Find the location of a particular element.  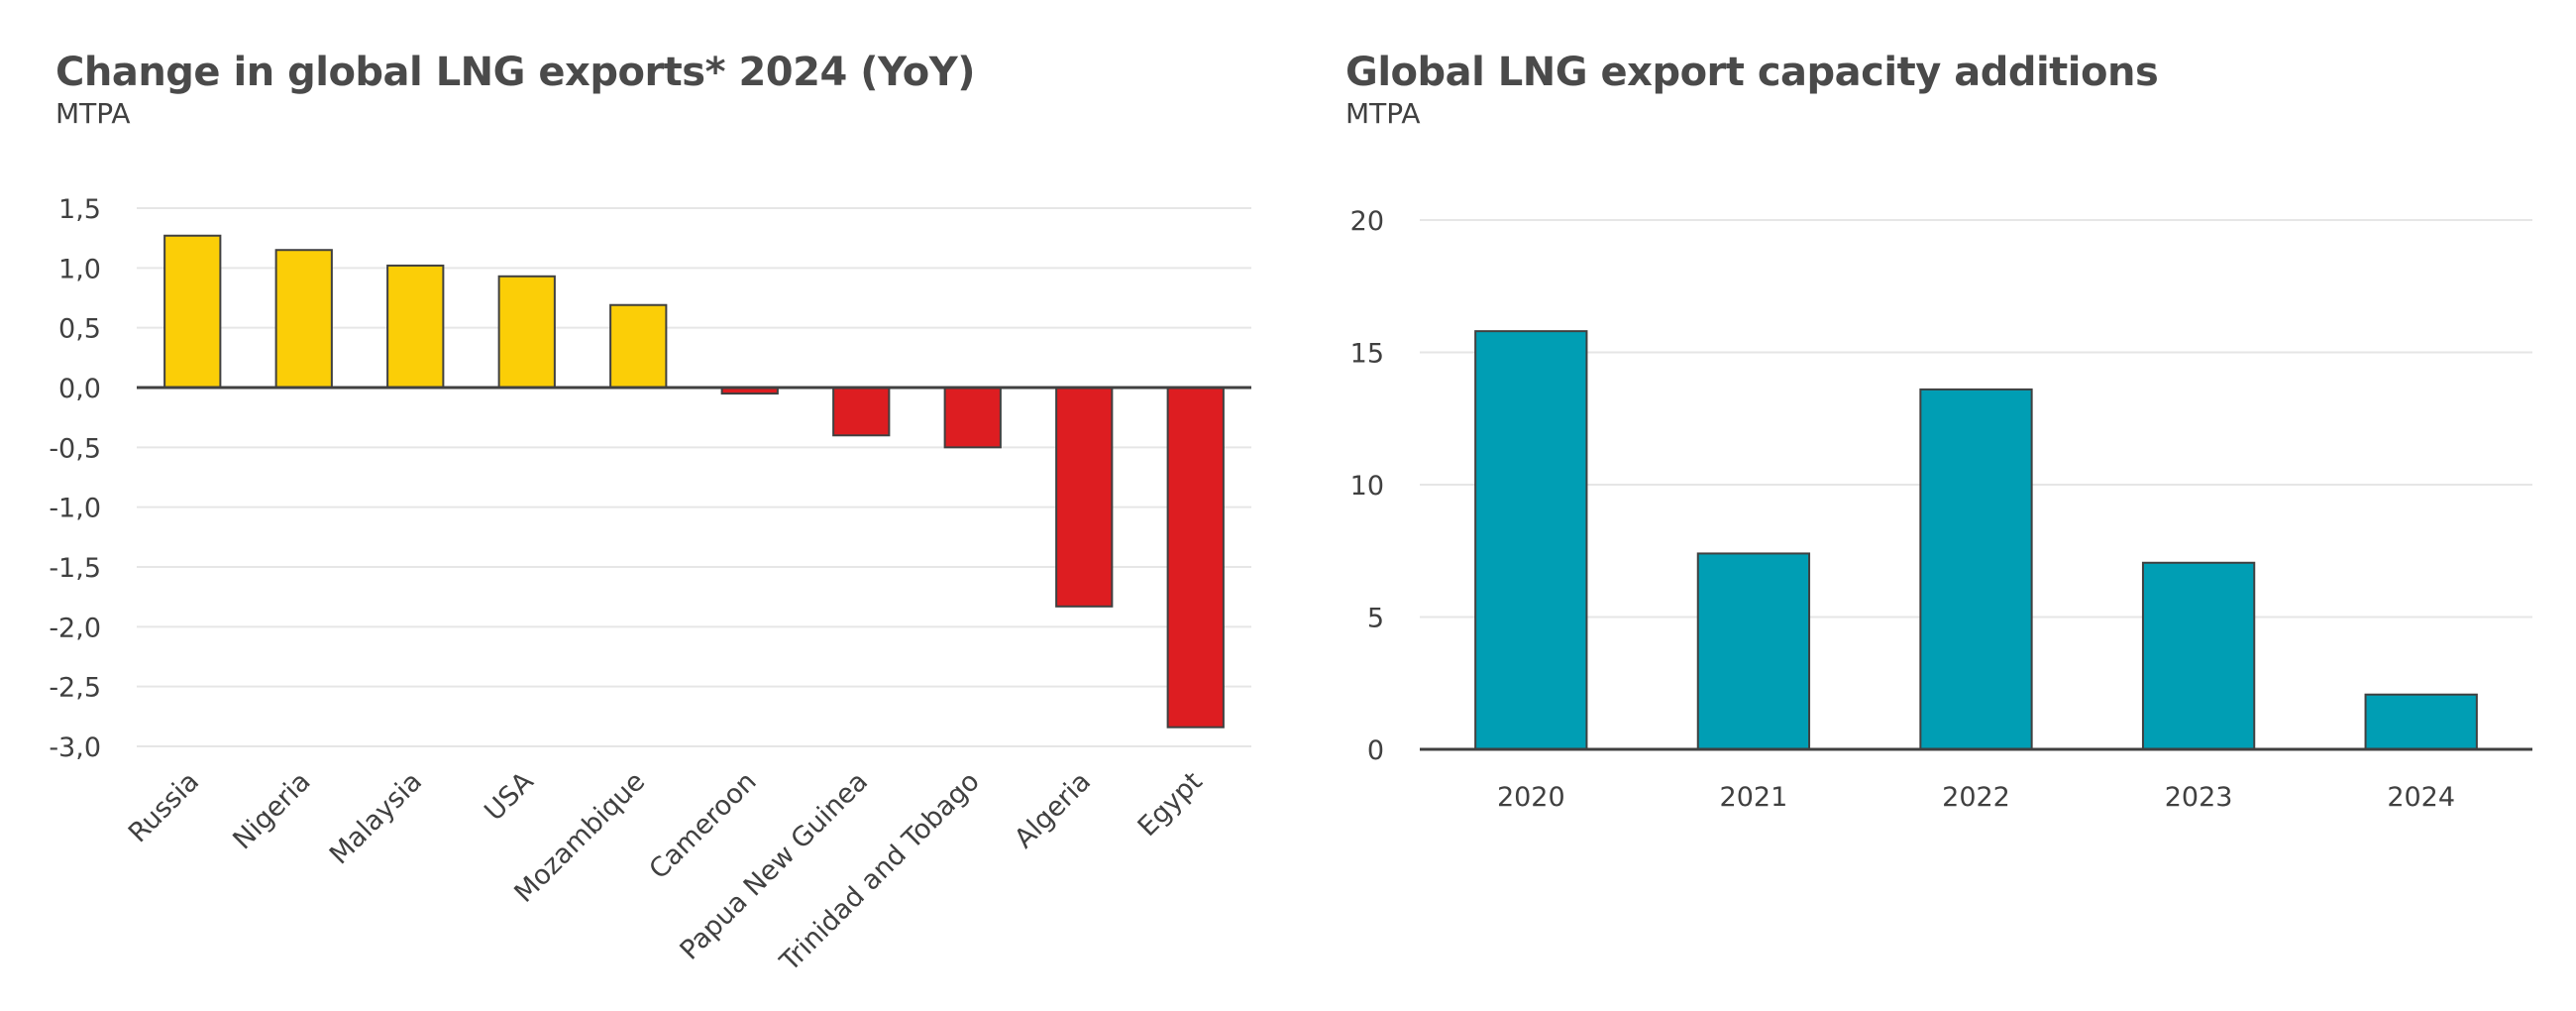

y-tick-label: -3,0 is located at coordinates (75, 747).